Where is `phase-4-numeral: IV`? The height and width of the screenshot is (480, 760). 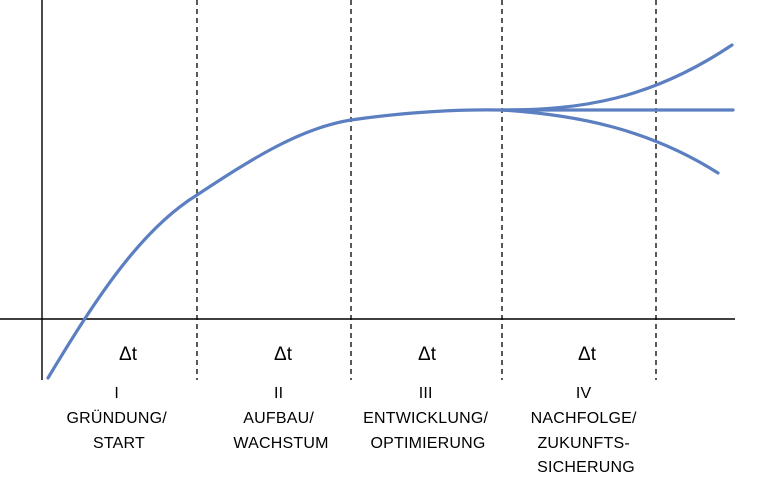
phase-4-numeral: IV is located at coordinates (584, 393).